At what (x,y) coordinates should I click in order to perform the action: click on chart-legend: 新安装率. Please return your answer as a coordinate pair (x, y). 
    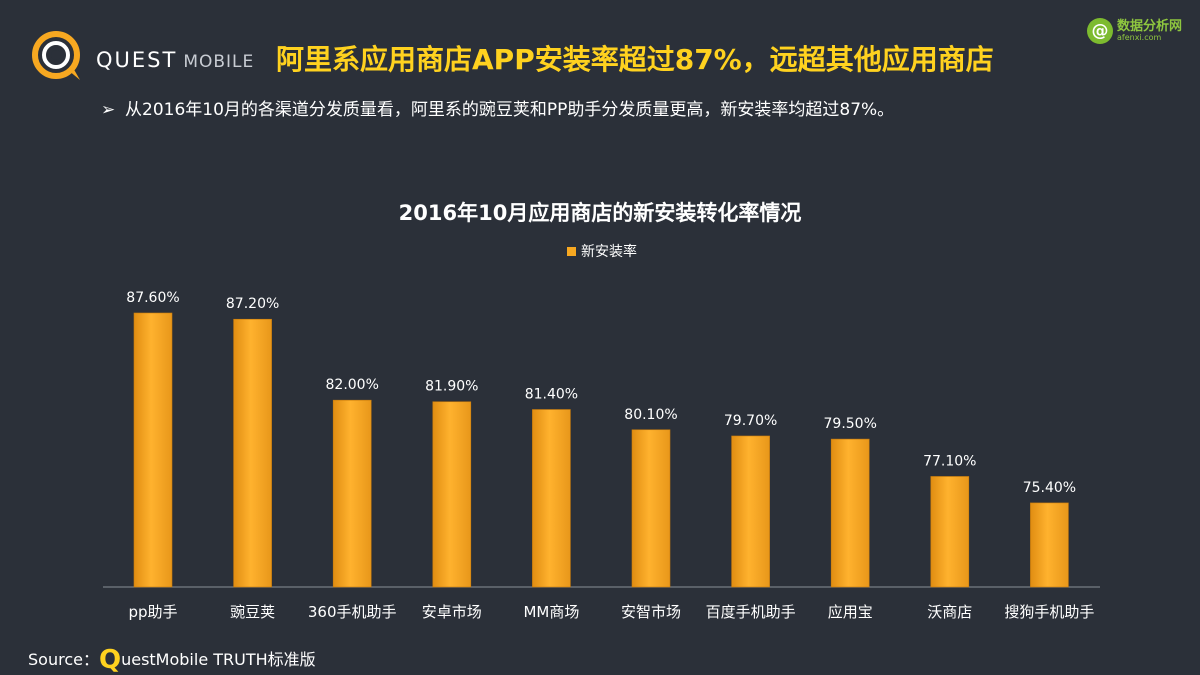
    Looking at the image, I should click on (602, 251).